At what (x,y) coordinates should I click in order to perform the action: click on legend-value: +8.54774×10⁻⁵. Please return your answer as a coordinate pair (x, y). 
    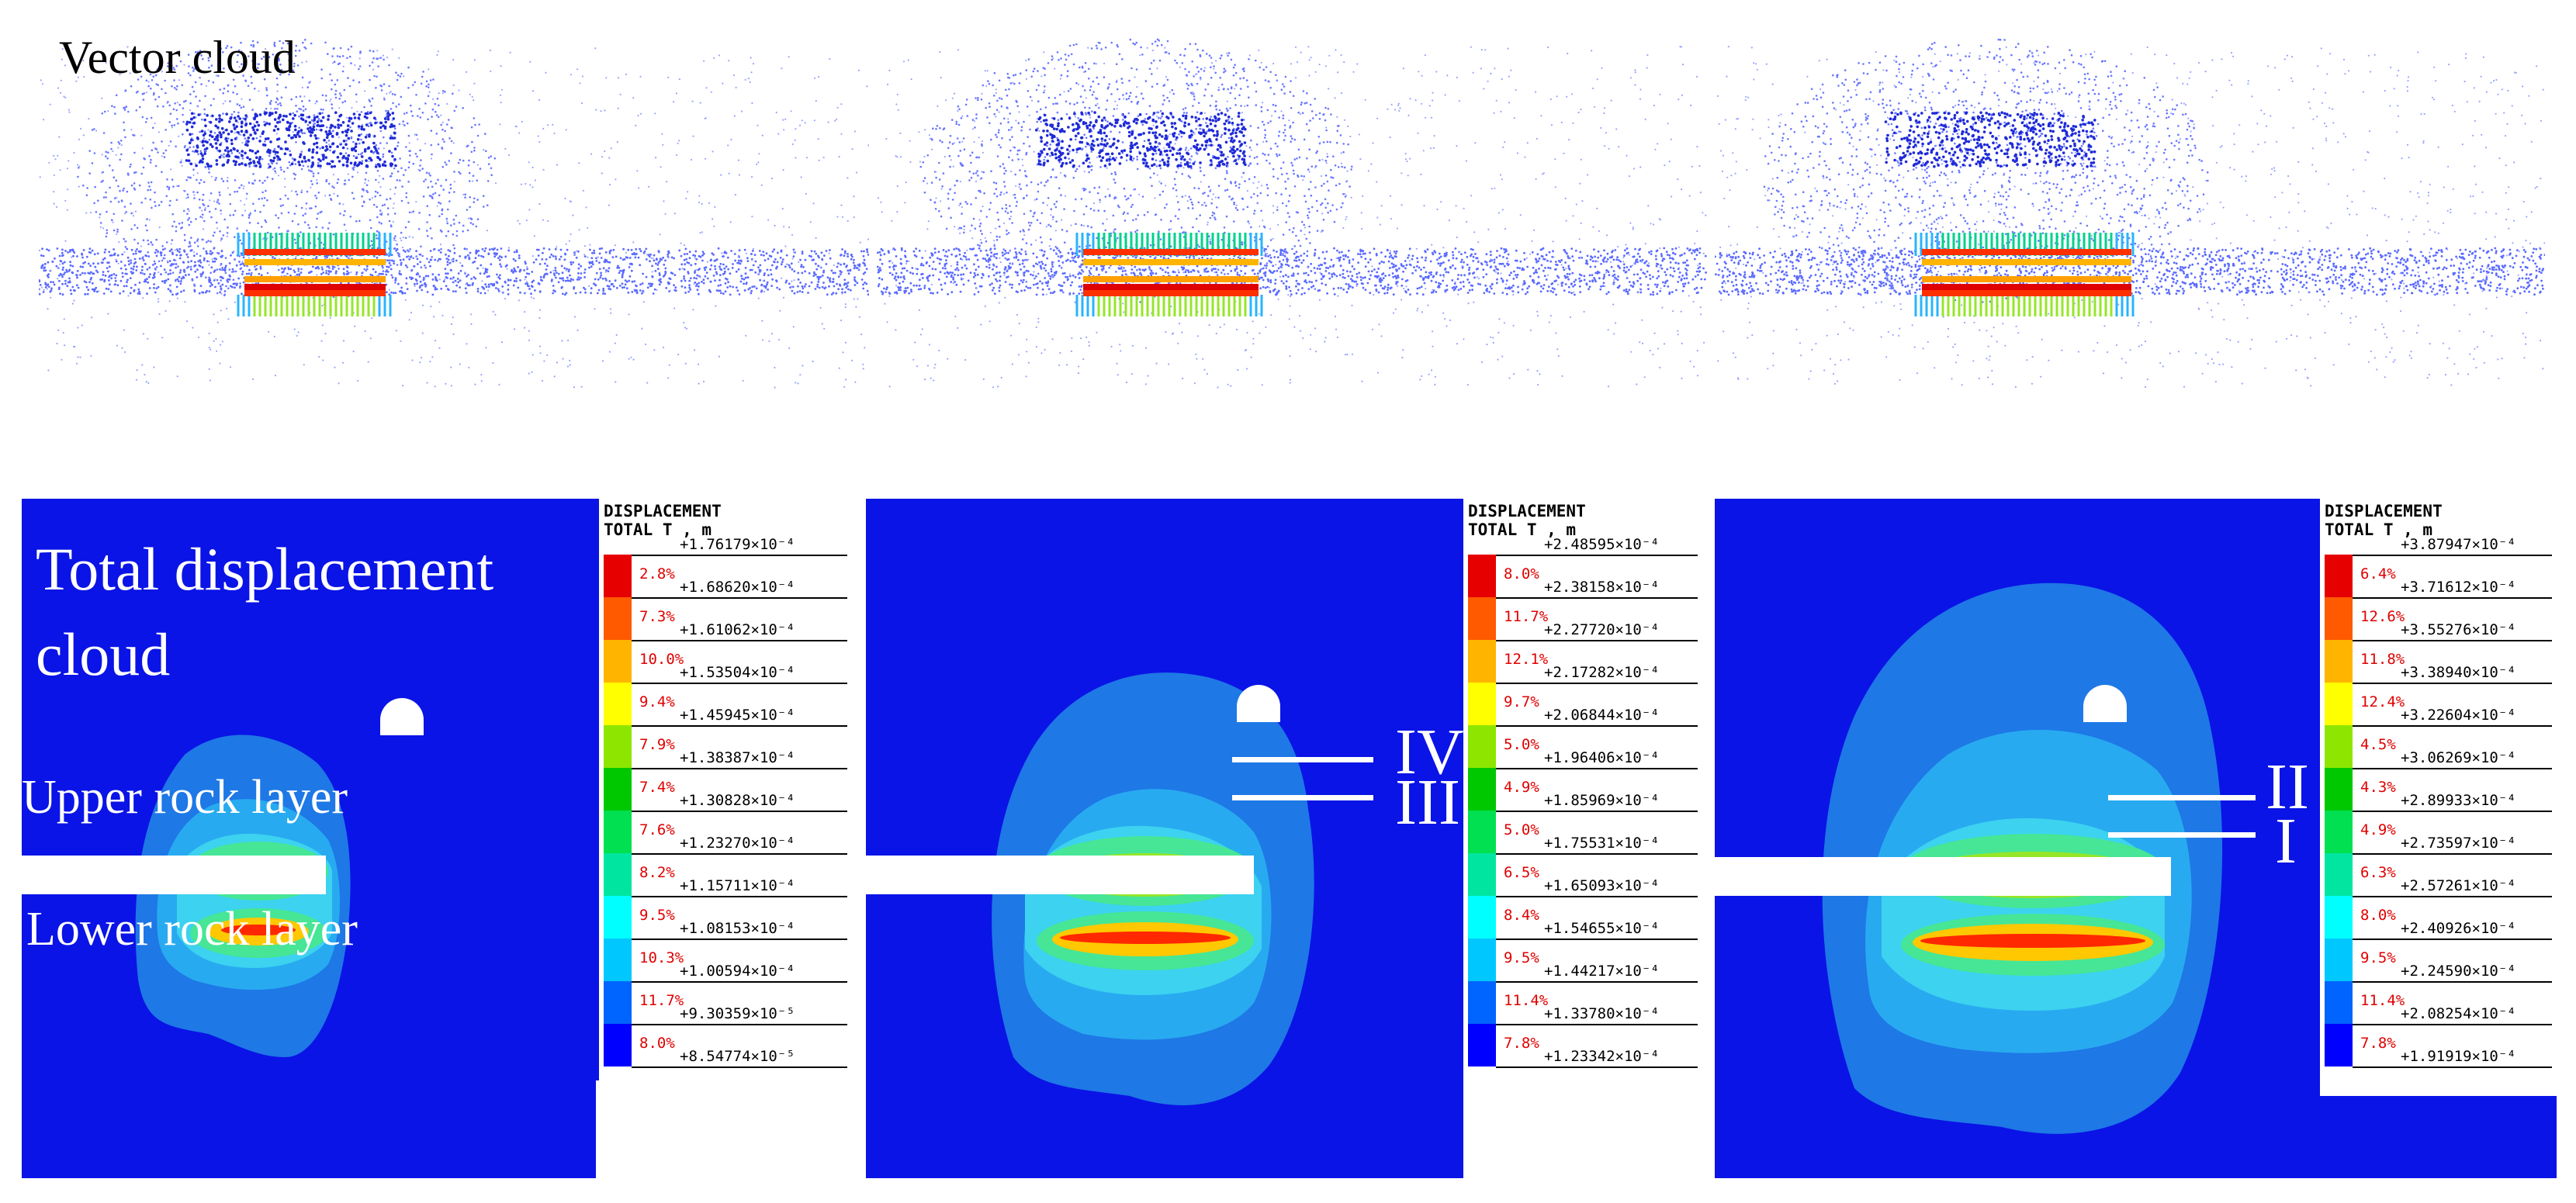
    Looking at the image, I should click on (737, 1056).